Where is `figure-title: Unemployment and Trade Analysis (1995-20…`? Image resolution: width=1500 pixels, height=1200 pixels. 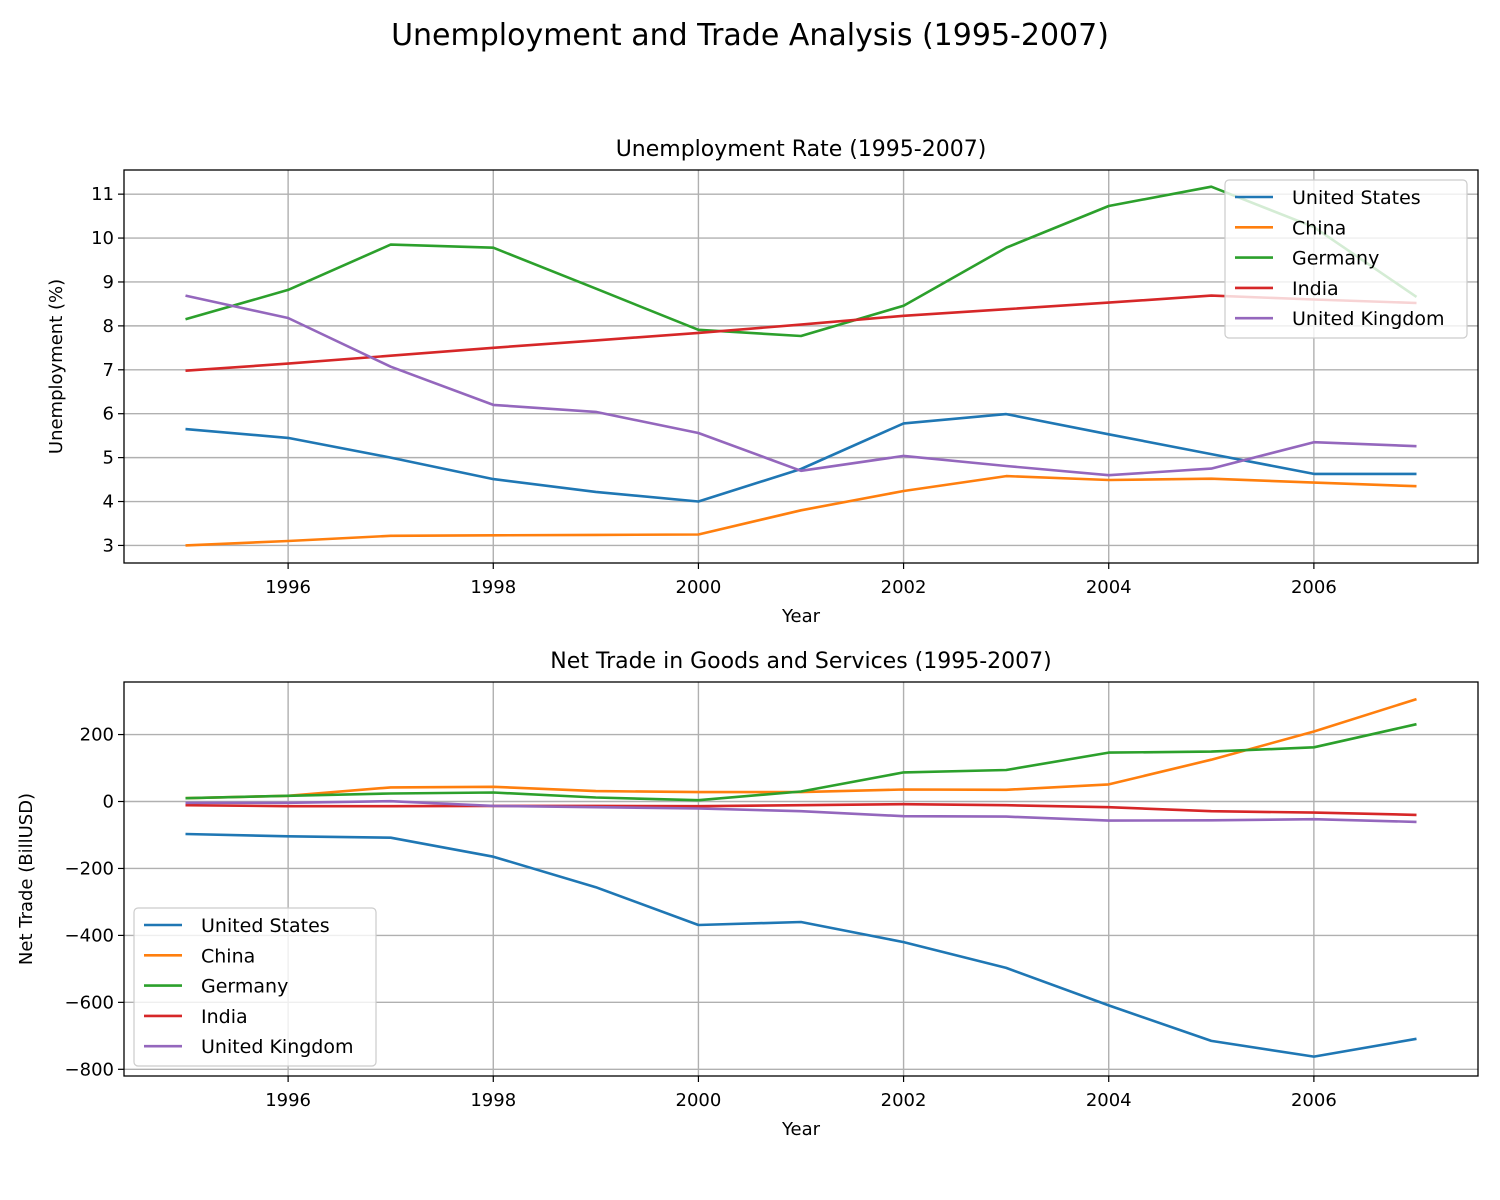
figure-title: Unemployment and Trade Analysis (1995-20… is located at coordinates (750, 35).